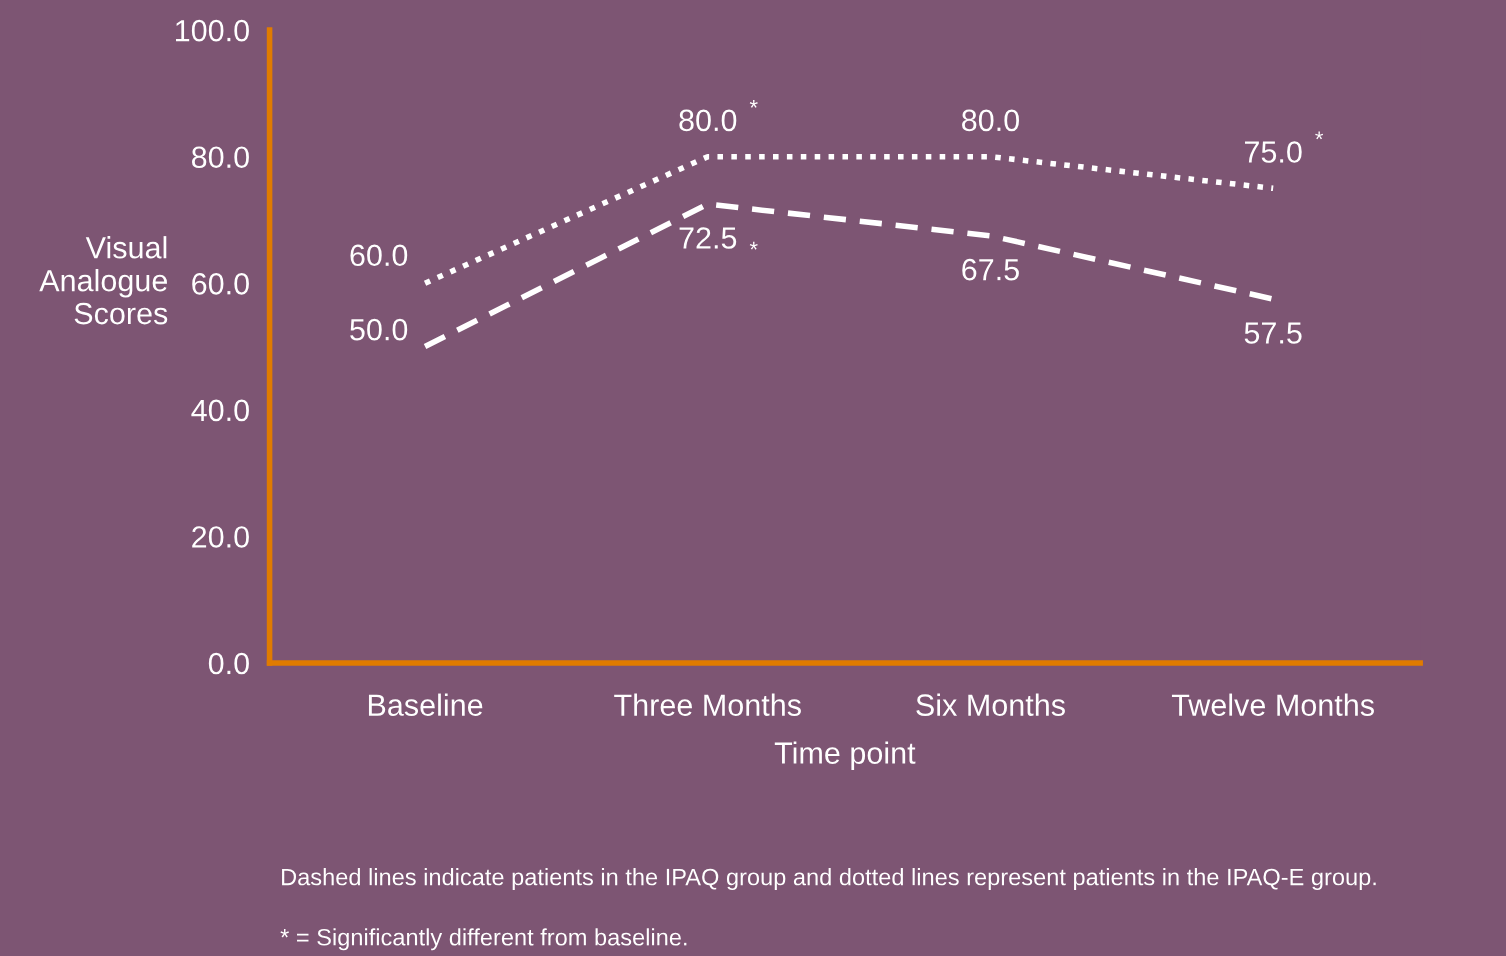  What do you see at coordinates (379, 255) in the screenshot?
I see `data-label: 60.0` at bounding box center [379, 255].